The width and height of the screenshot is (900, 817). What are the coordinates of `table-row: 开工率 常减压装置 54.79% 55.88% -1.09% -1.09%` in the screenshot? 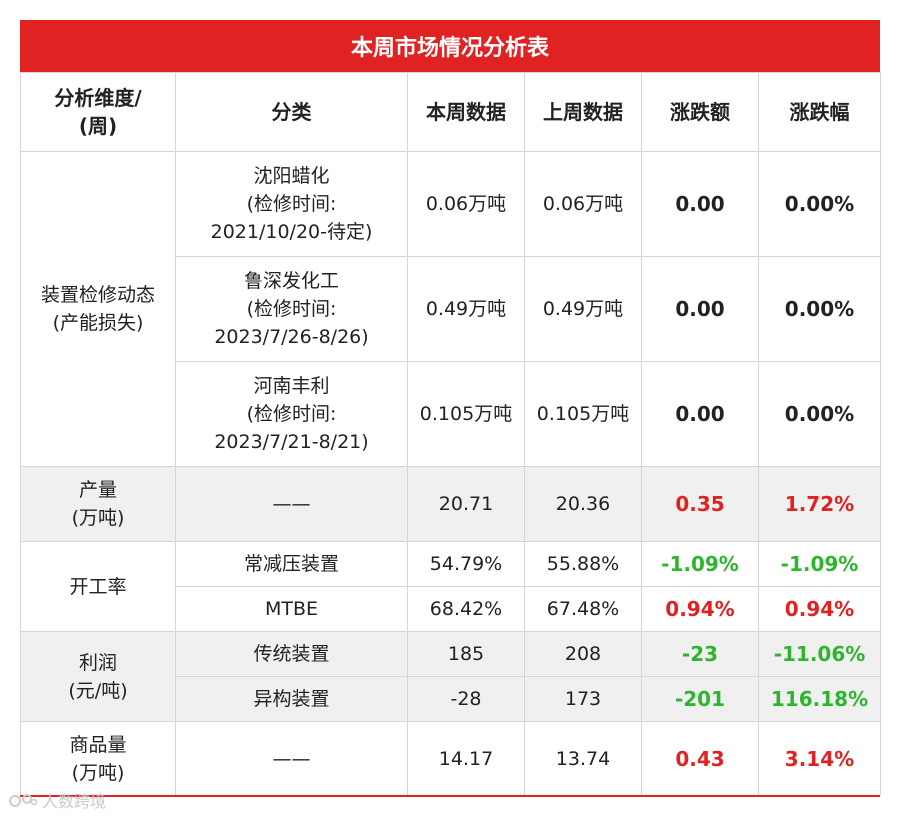 It's located at (450, 586).